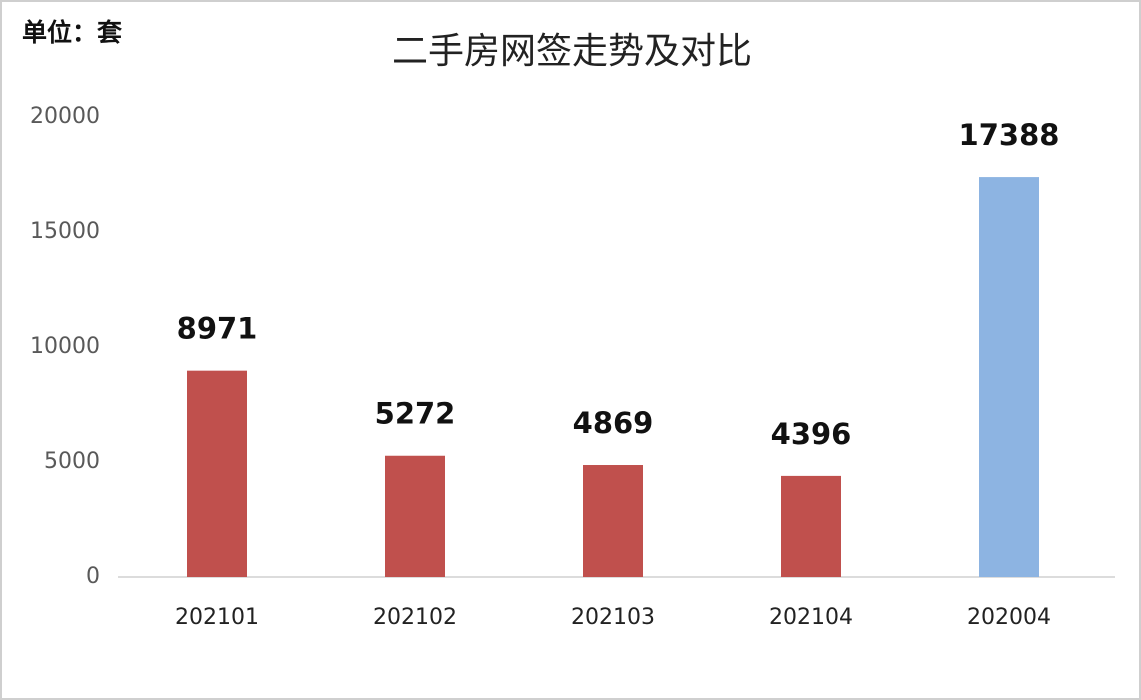 The image size is (1141, 700). Describe the element at coordinates (65, 116) in the screenshot. I see `y-tick-label: 20000` at that location.